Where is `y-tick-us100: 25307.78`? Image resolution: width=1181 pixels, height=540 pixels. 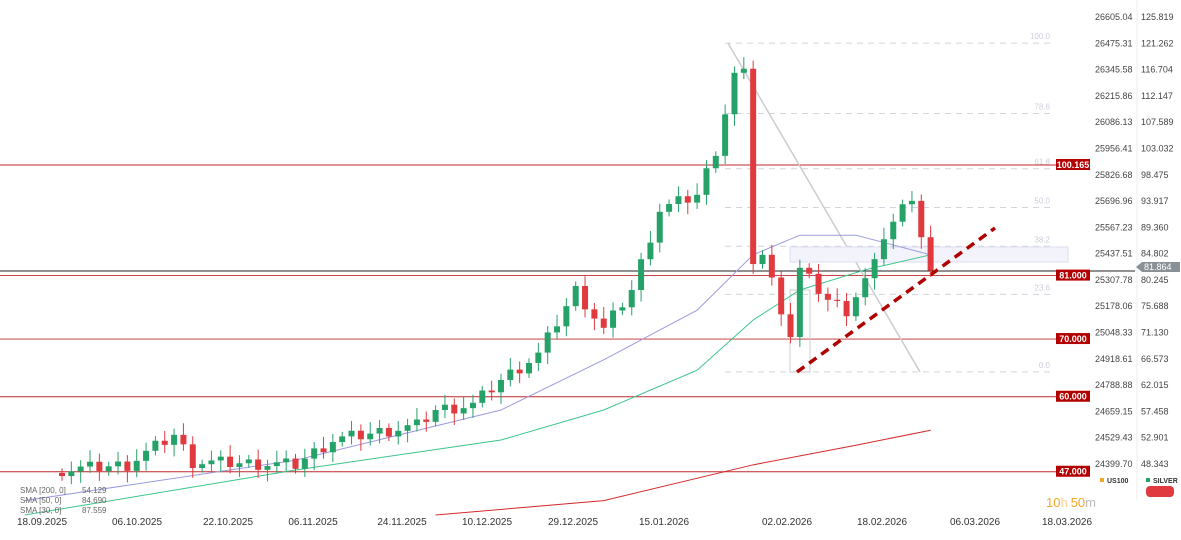 y-tick-us100: 25307.78 is located at coordinates (1114, 280).